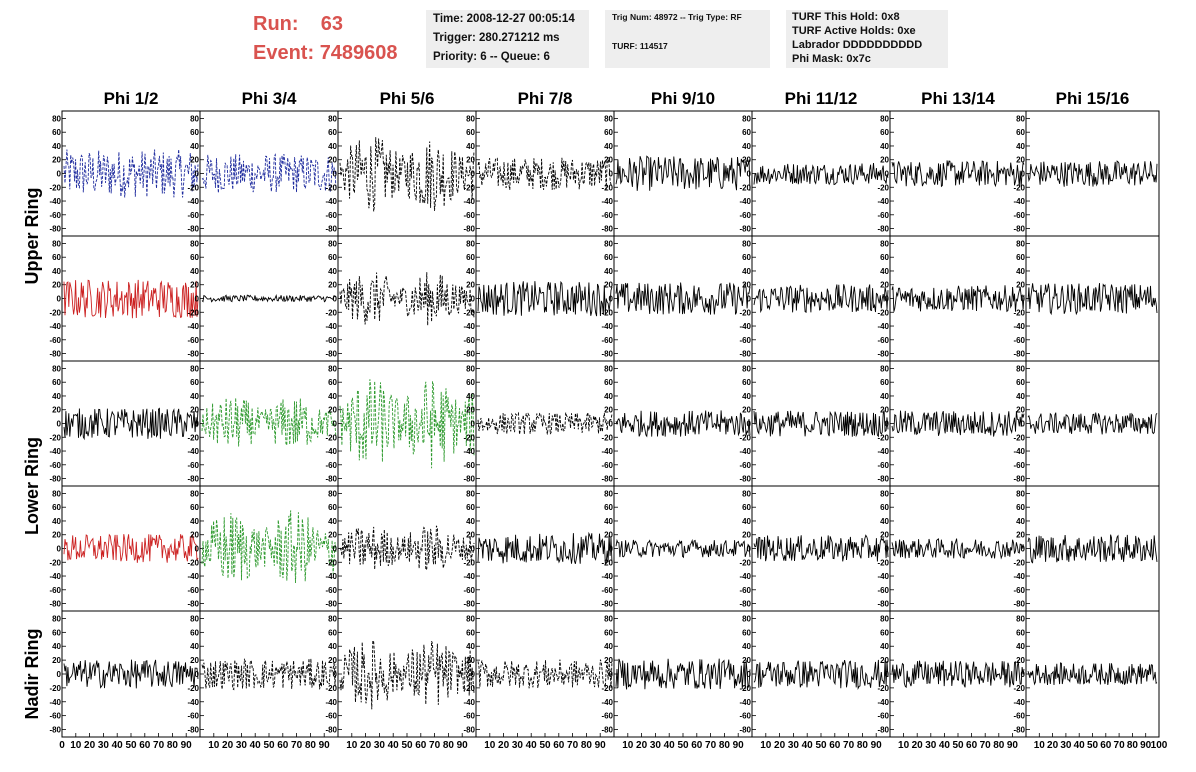  What do you see at coordinates (214, 745) in the screenshot?
I see `x-tick-label: 10` at bounding box center [214, 745].